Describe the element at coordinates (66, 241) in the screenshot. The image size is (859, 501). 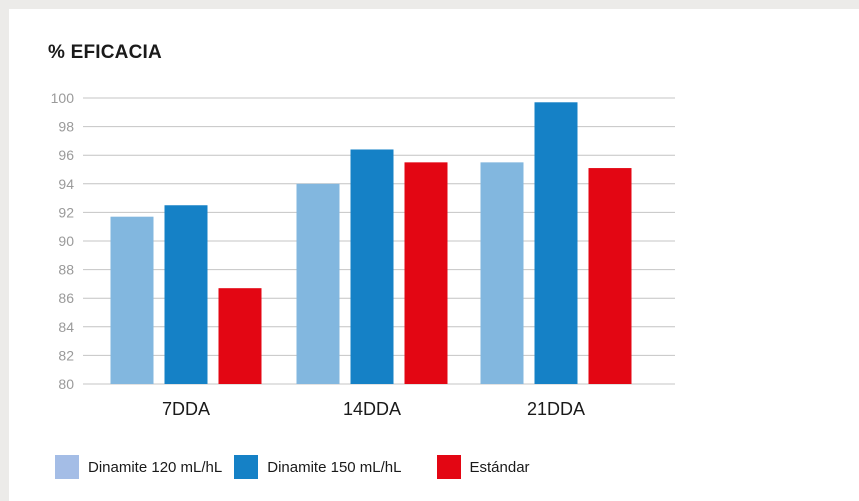
I see `y-tick-label: 90` at that location.